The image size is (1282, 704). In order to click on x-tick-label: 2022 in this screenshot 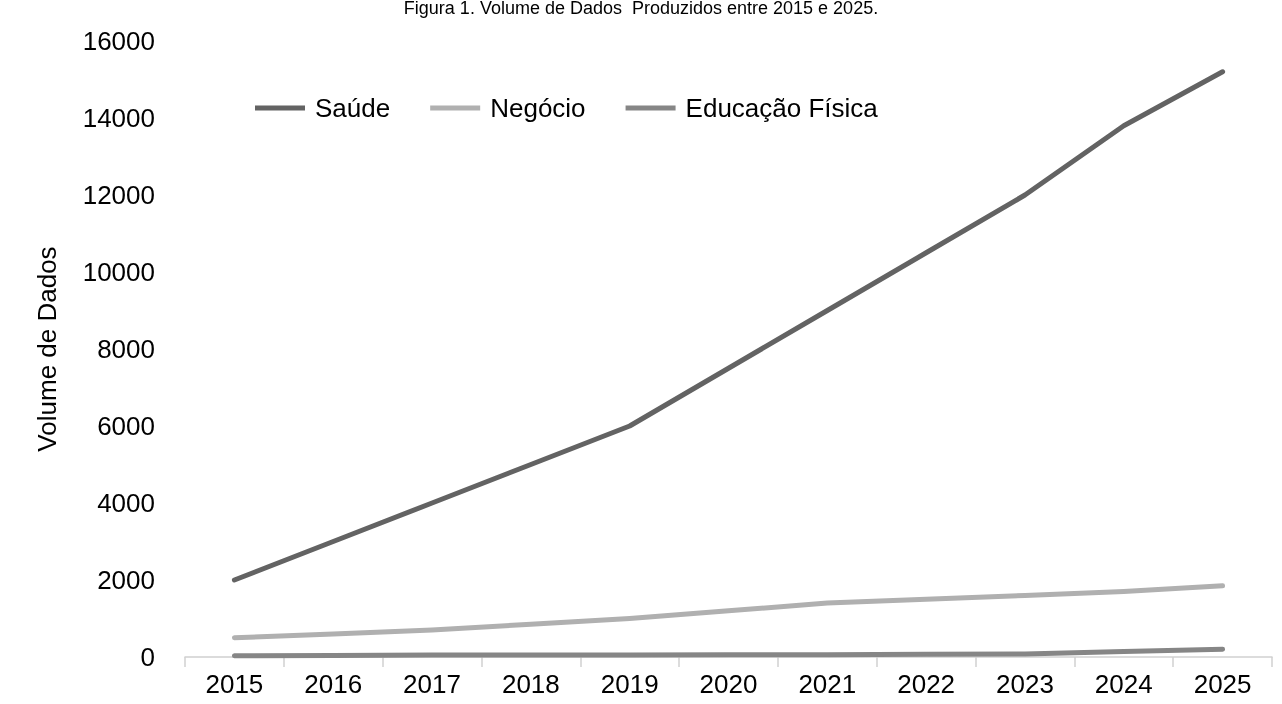, I will do `click(926, 684)`.